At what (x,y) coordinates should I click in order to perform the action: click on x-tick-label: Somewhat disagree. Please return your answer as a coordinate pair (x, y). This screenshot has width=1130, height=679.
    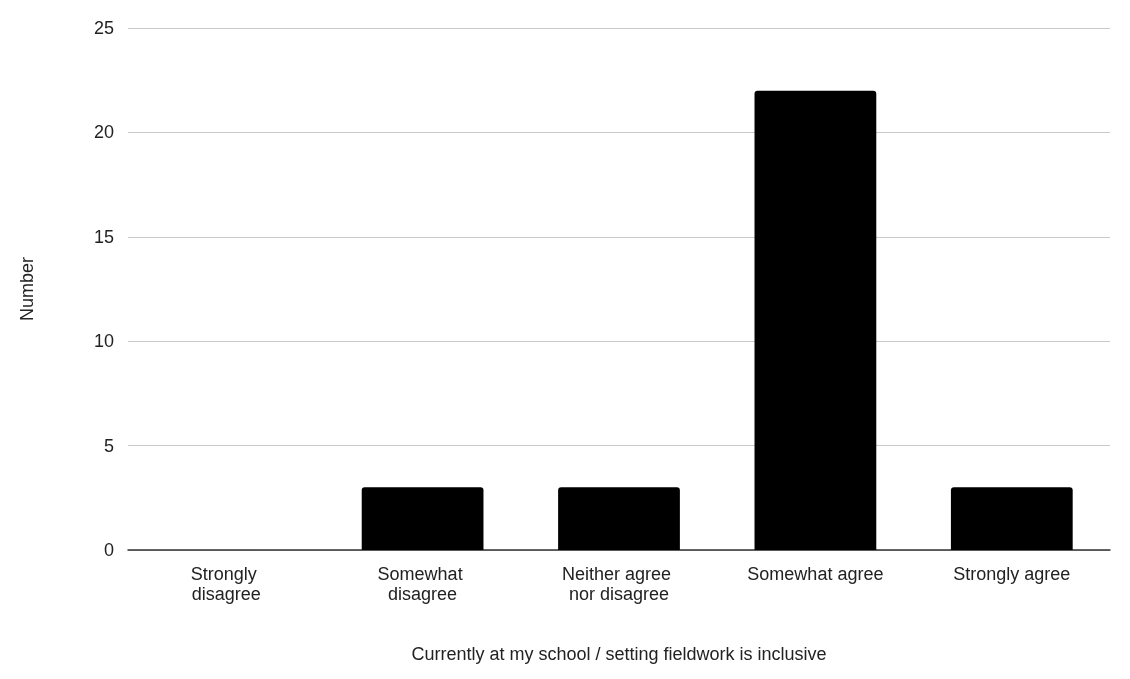
    Looking at the image, I should click on (422, 584).